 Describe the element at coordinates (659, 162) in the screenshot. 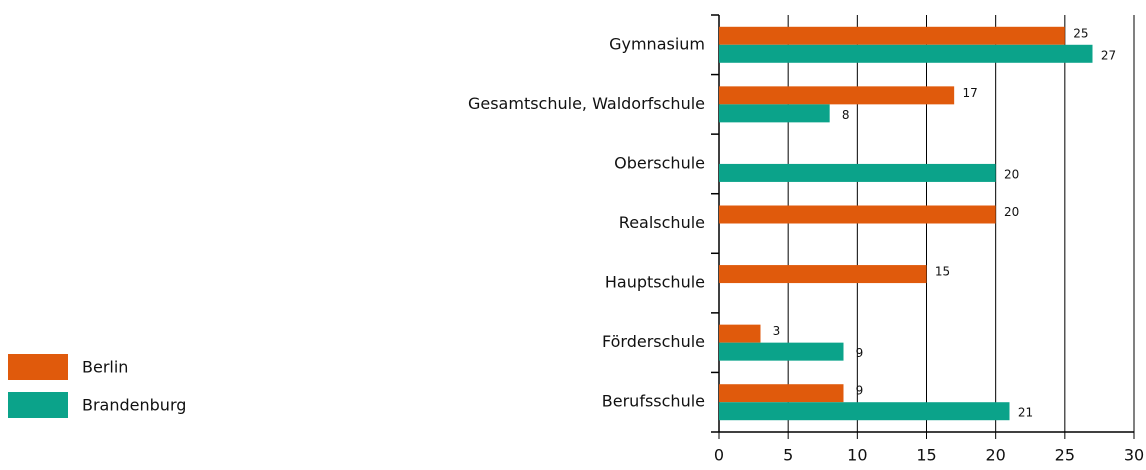

I see `y-tick-label: Oberschule` at that location.